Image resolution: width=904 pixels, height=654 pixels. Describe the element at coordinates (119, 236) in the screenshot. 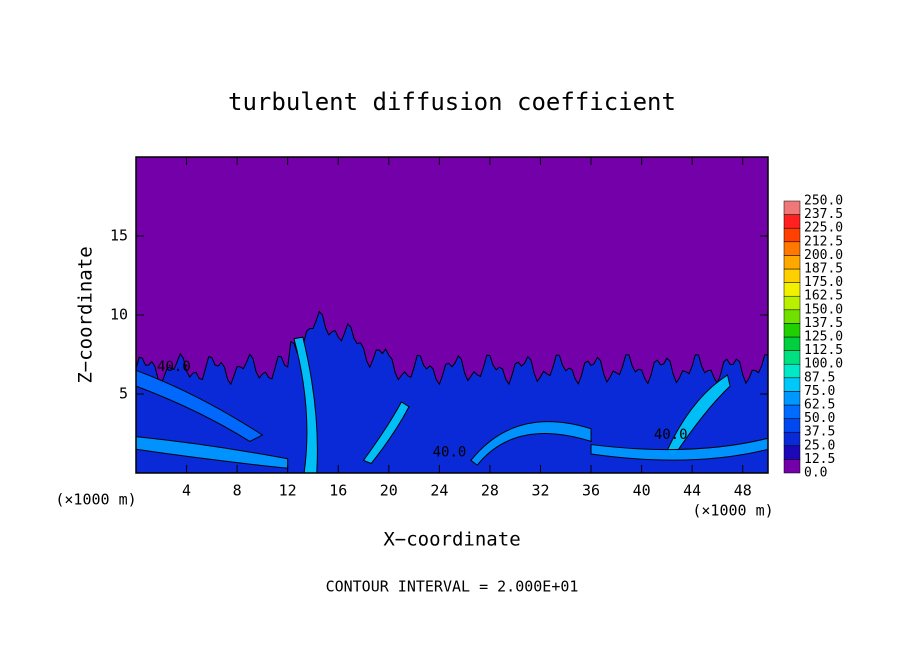

I see `y-tick-label: 15` at that location.